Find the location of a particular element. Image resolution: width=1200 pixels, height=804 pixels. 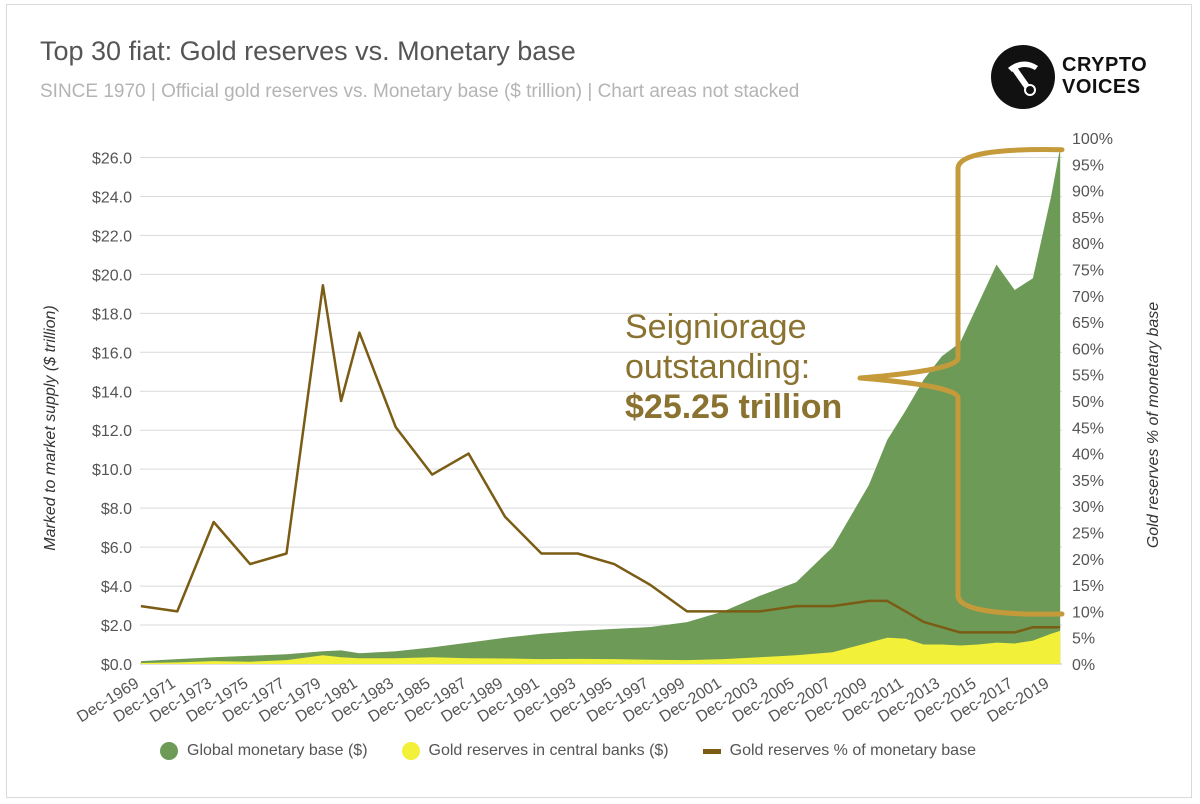

legend-label: Gold reserves in central banks ($) is located at coordinates (548, 750).